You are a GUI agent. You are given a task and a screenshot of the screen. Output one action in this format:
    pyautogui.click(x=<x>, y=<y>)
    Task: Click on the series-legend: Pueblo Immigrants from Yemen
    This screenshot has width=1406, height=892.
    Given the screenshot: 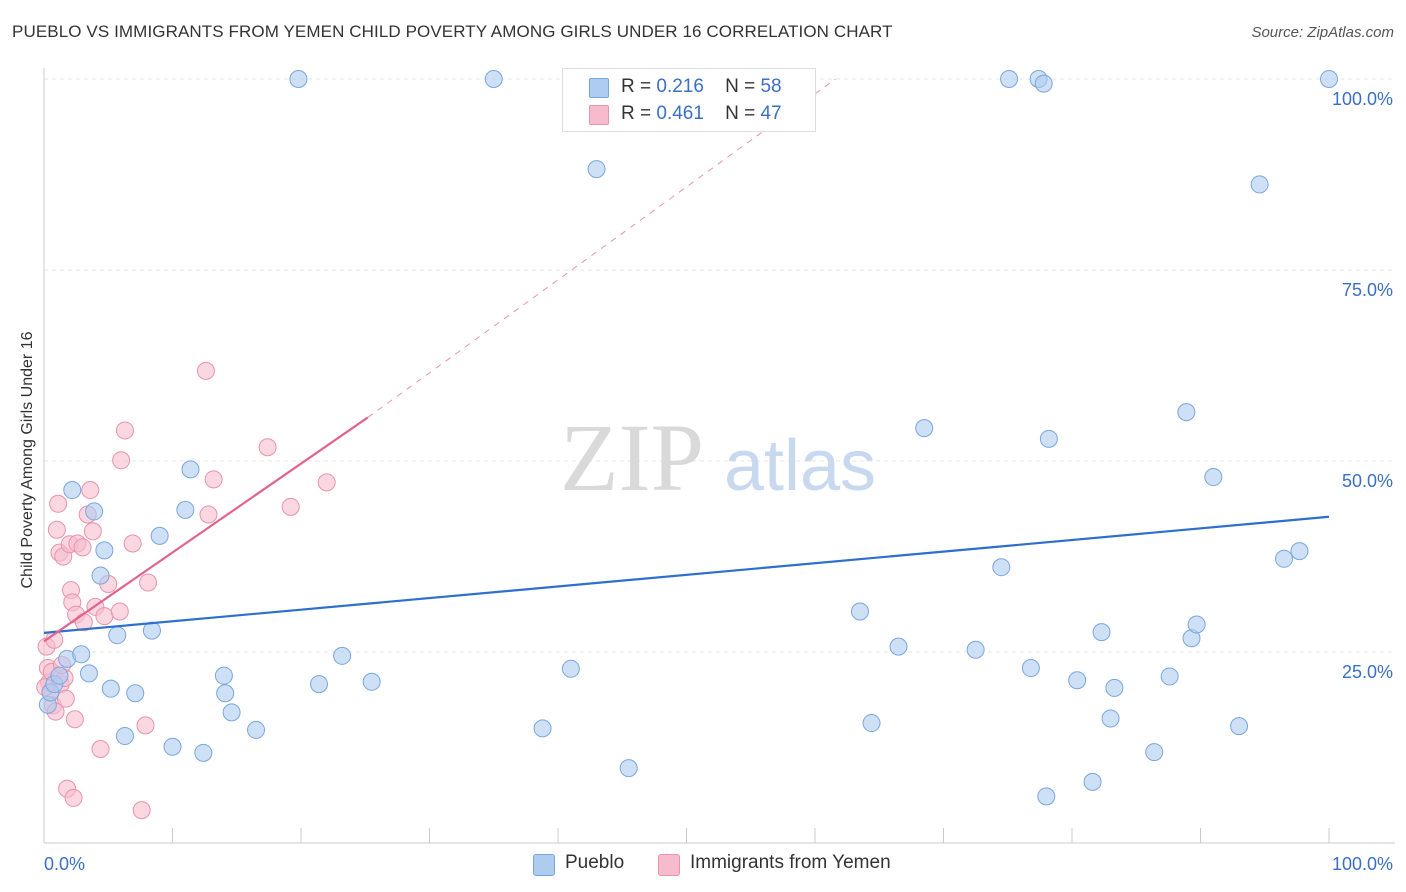 What is the action you would take?
    pyautogui.click(x=703, y=865)
    